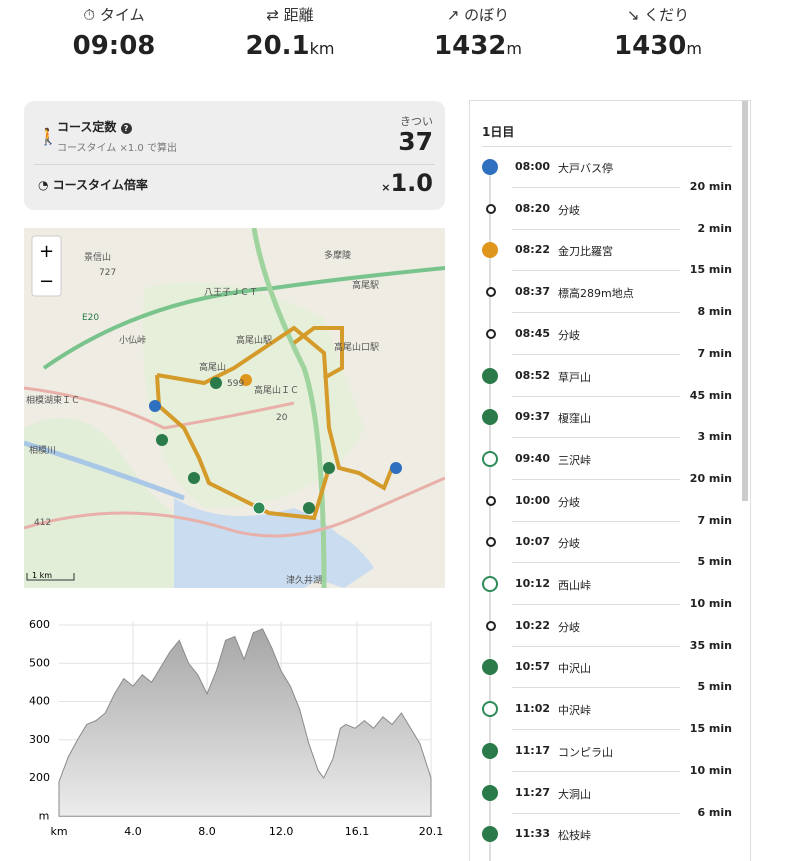 The height and width of the screenshot is (861, 791). I want to click on timeline-line, so click(490, 511).